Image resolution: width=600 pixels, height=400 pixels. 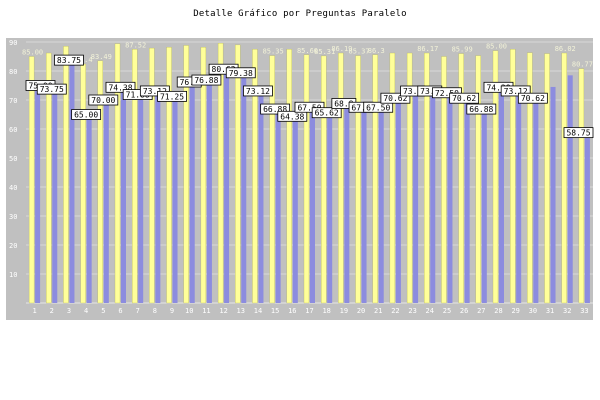 I want to click on callout-label: 68.8, so click(x=343, y=103).